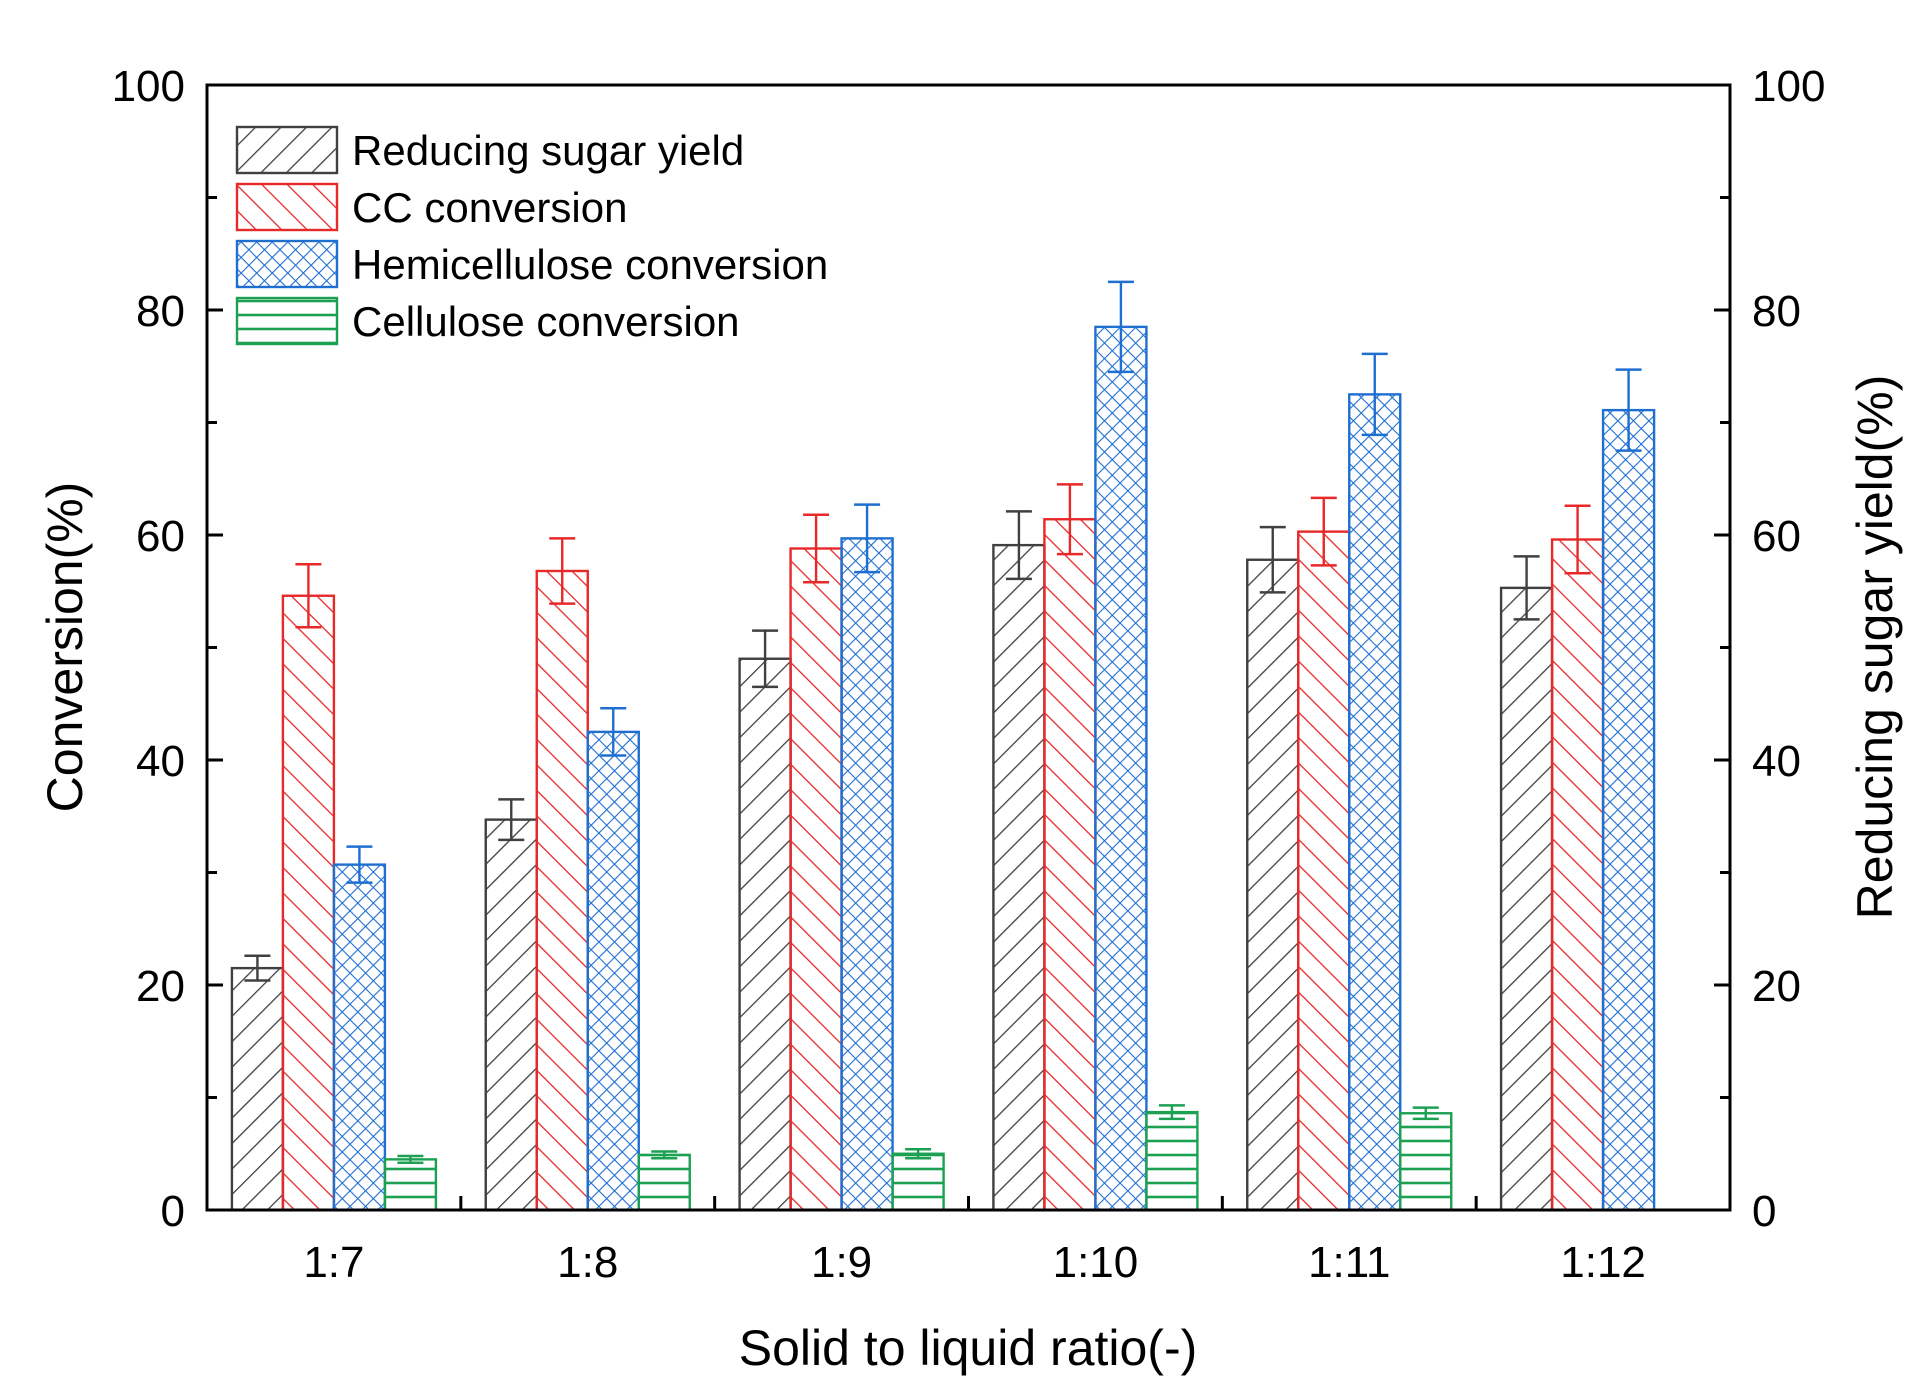 The image size is (1928, 1384). What do you see at coordinates (867, 538) in the screenshot?
I see `error-bar-hemicellulose-conversion-1:9` at bounding box center [867, 538].